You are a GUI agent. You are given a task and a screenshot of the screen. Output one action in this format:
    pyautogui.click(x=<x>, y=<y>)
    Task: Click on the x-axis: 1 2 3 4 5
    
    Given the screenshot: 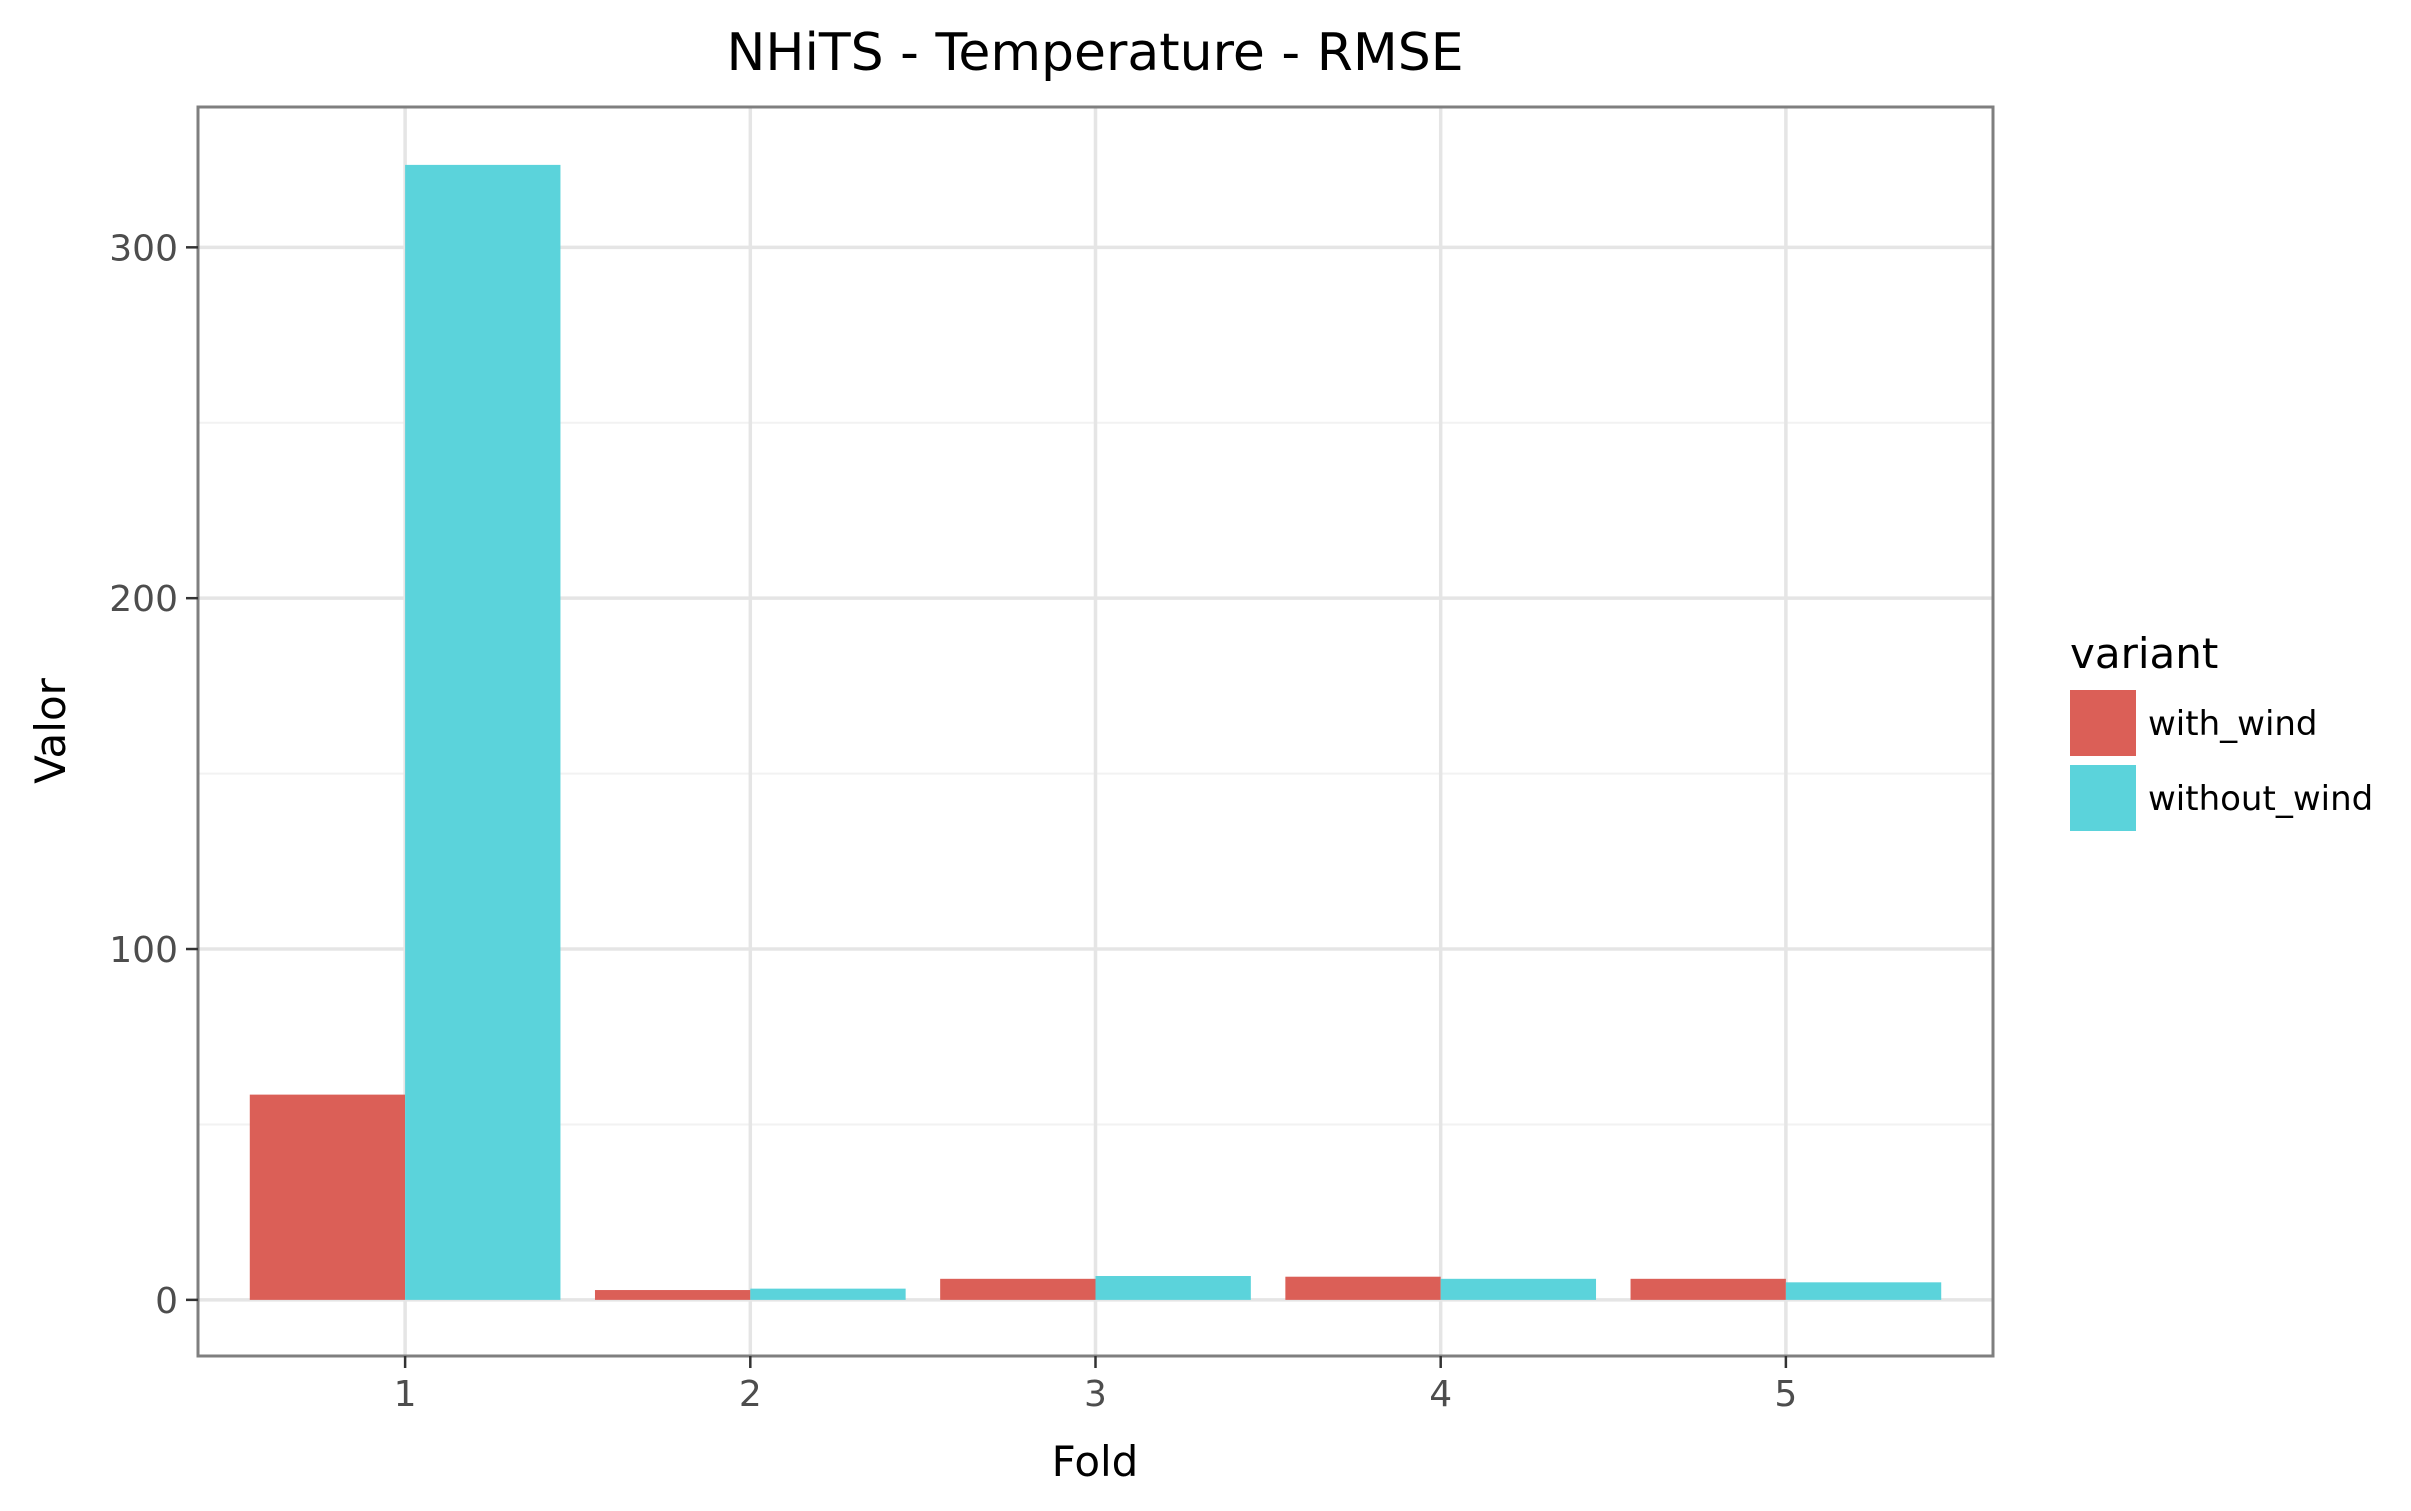 What is the action you would take?
    pyautogui.click(x=1095, y=1385)
    